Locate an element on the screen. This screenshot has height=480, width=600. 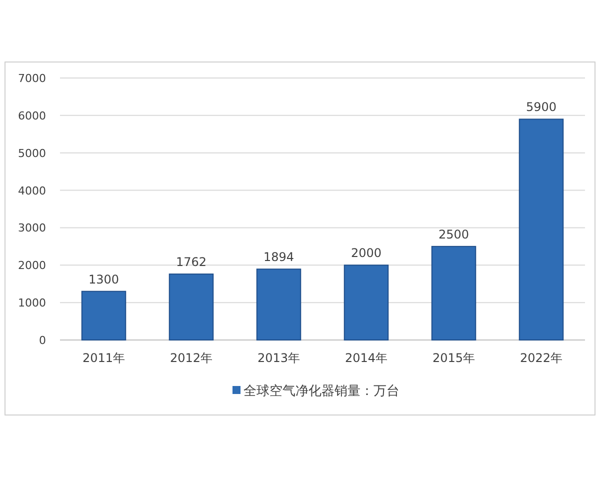
data-label: 1762 is located at coordinates (191, 262).